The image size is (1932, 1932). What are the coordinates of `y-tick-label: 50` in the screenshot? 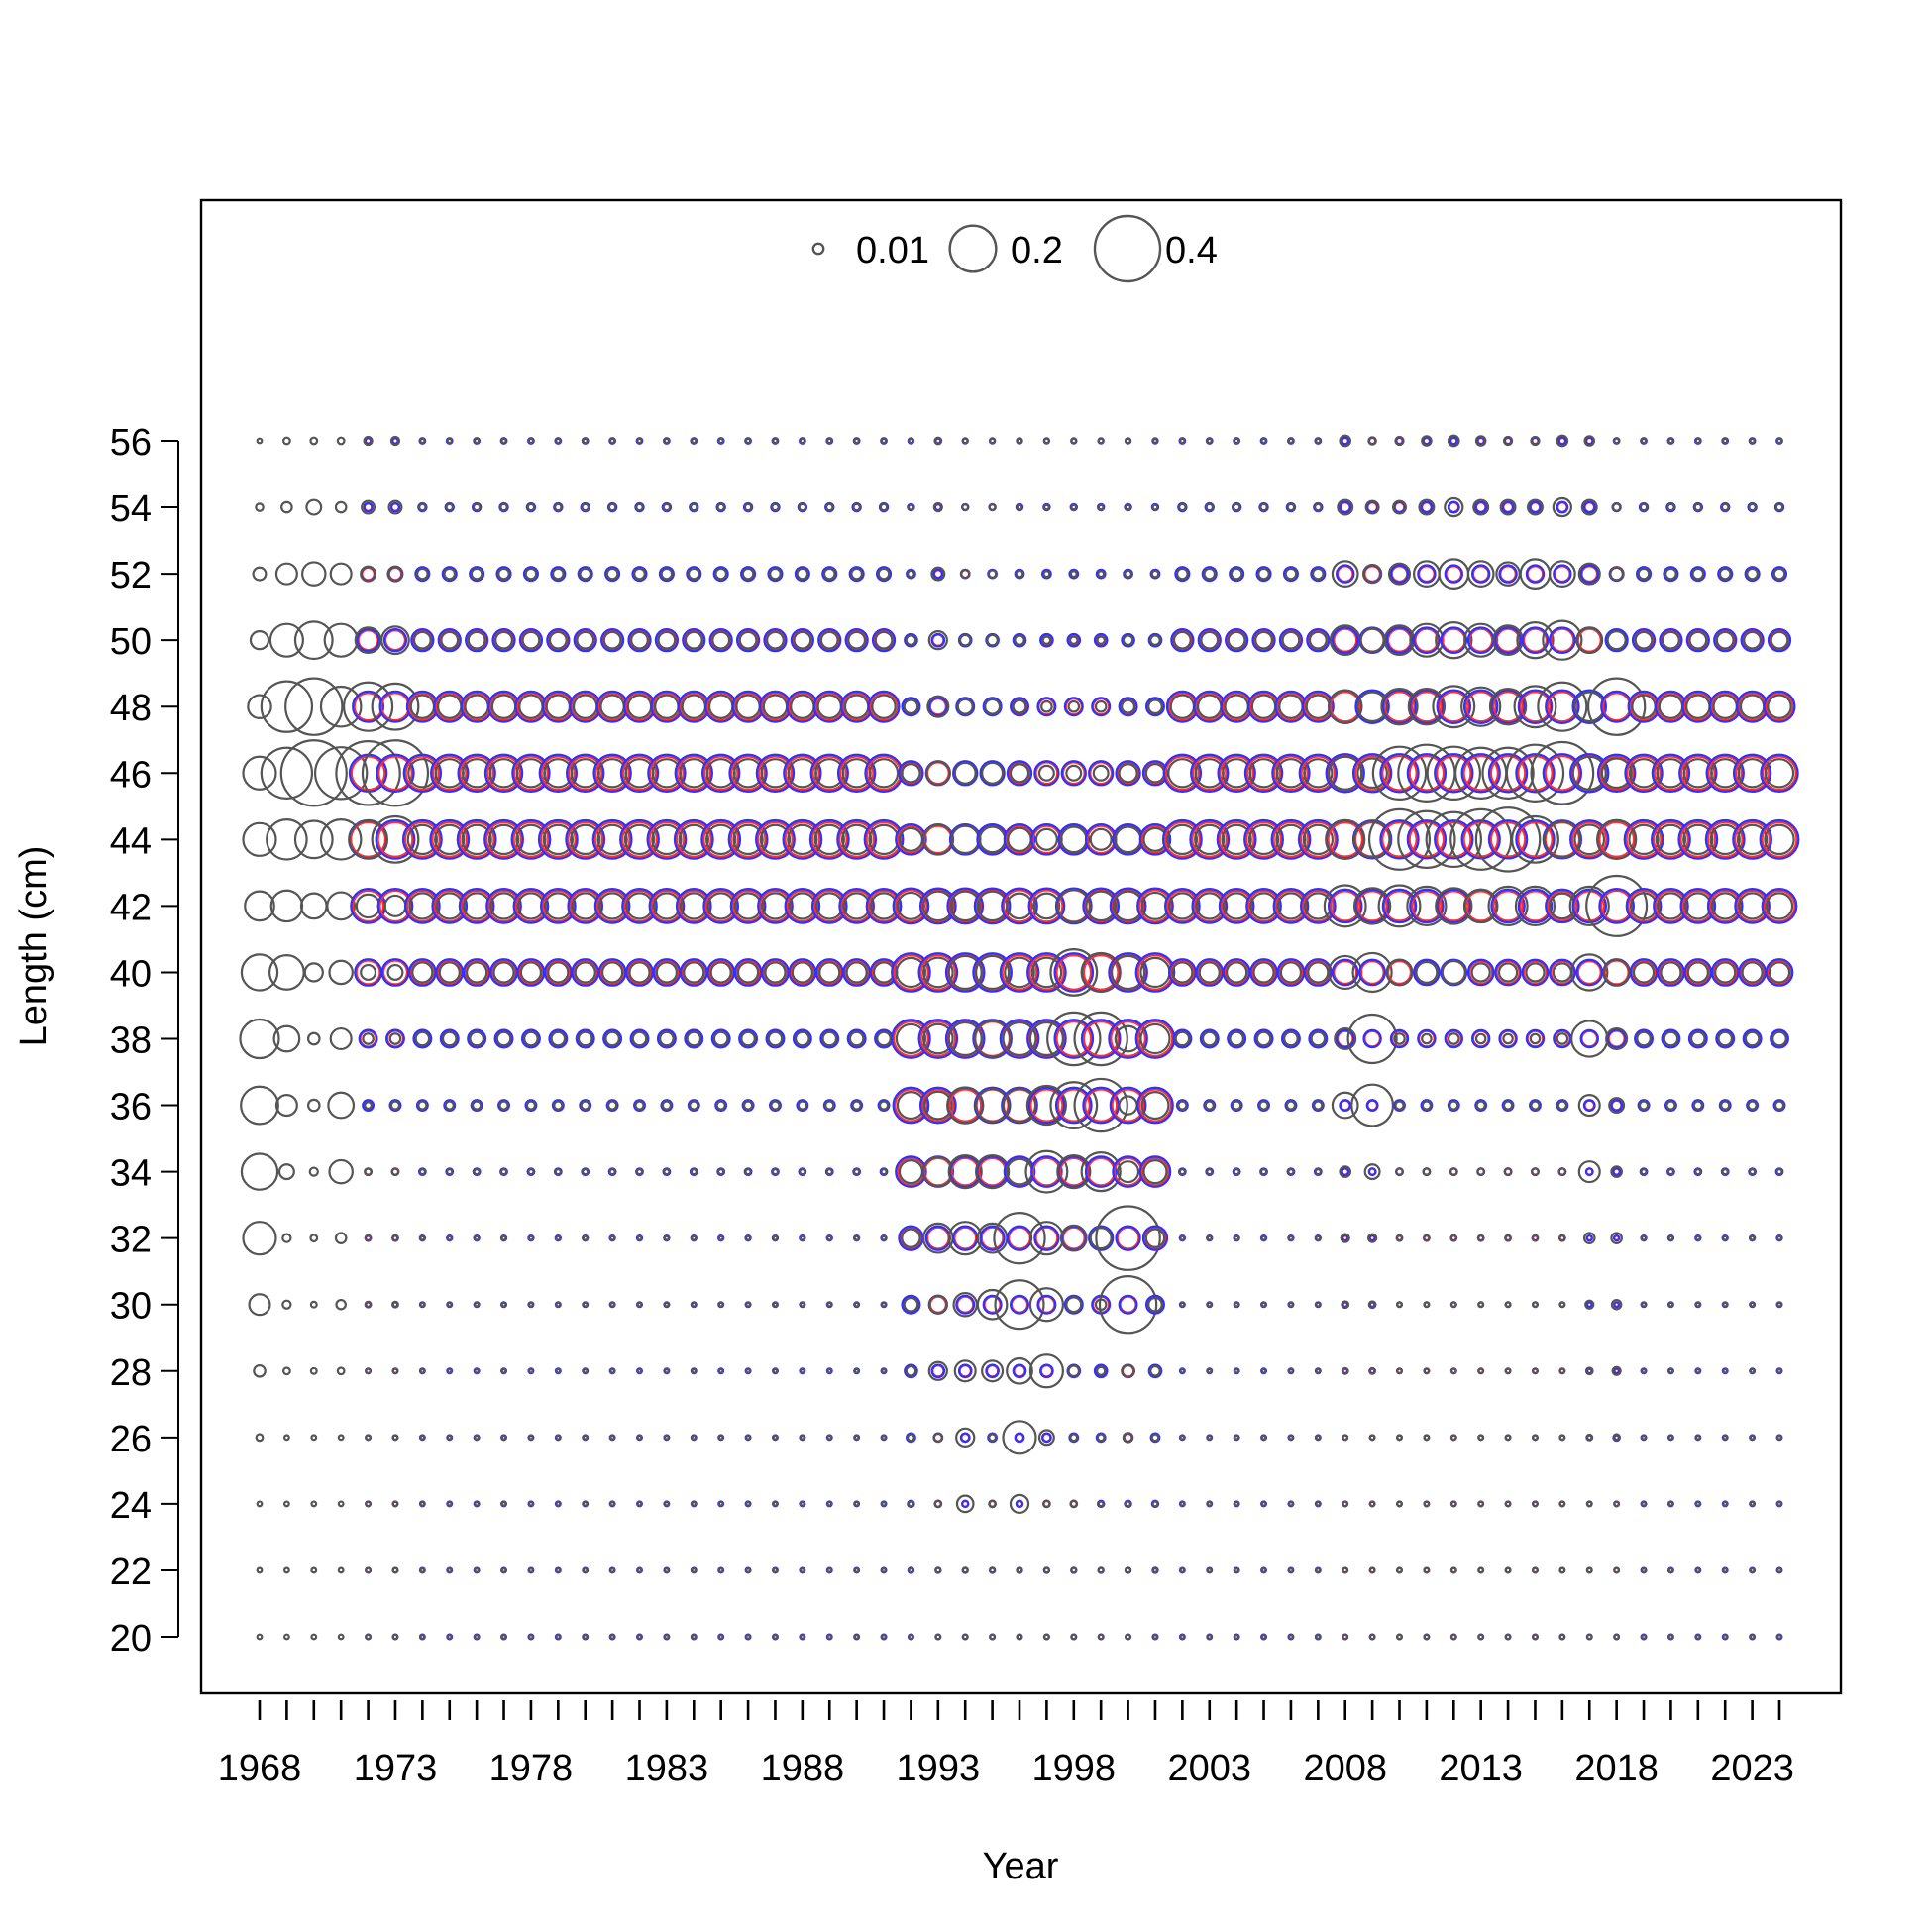 It's located at (131, 642).